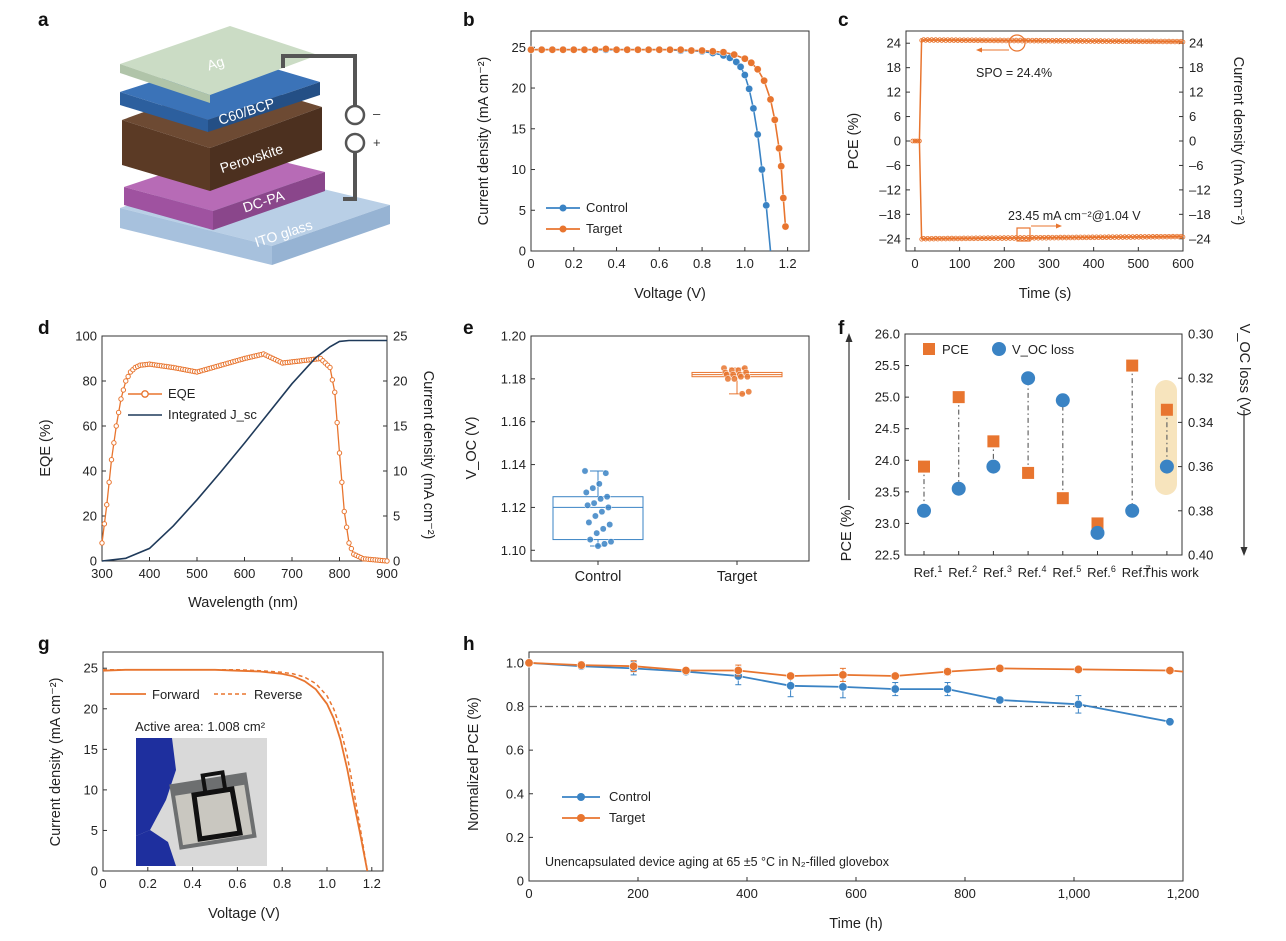 This screenshot has width=1286, height=941. I want to click on x-tick-label: 600, so click(856, 893).